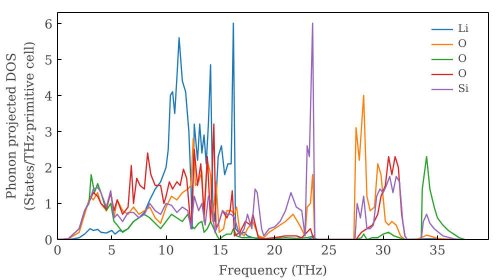 This screenshot has height=280, width=500. What do you see at coordinates (220, 250) in the screenshot?
I see `x-tick-label: 15` at bounding box center [220, 250].